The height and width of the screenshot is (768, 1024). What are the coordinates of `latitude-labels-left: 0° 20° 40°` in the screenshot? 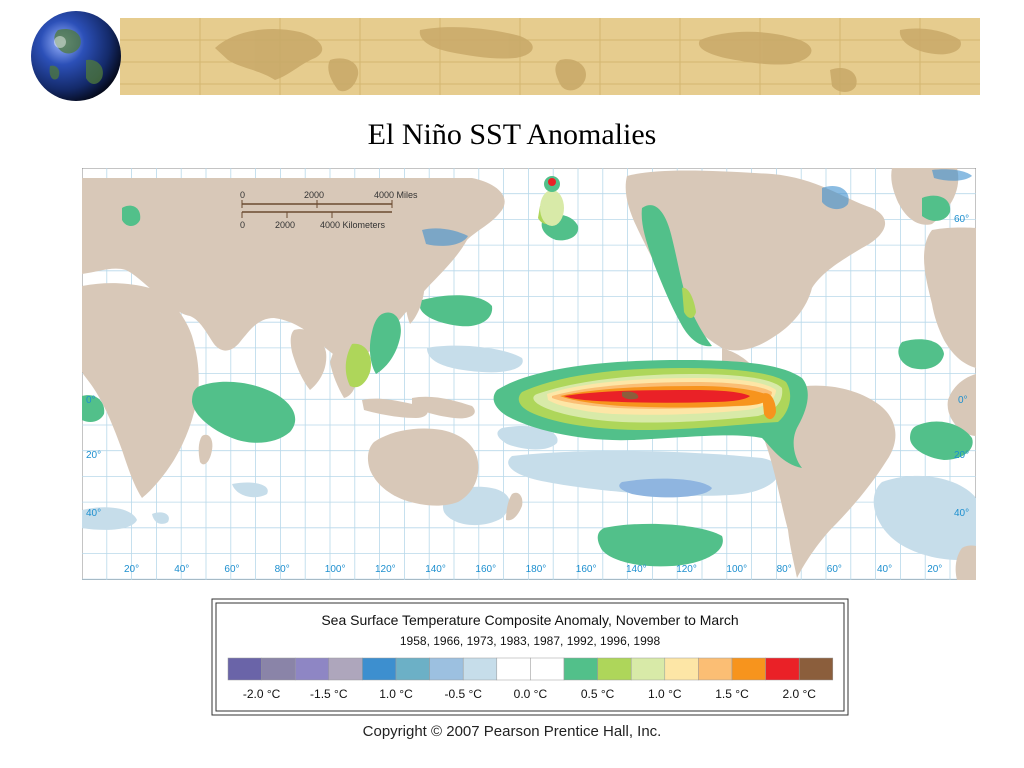 It's located at (93, 457).